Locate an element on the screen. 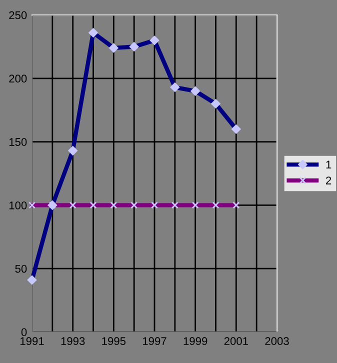 This screenshot has height=363, width=337. x-tick-label: 1997 is located at coordinates (154, 341).